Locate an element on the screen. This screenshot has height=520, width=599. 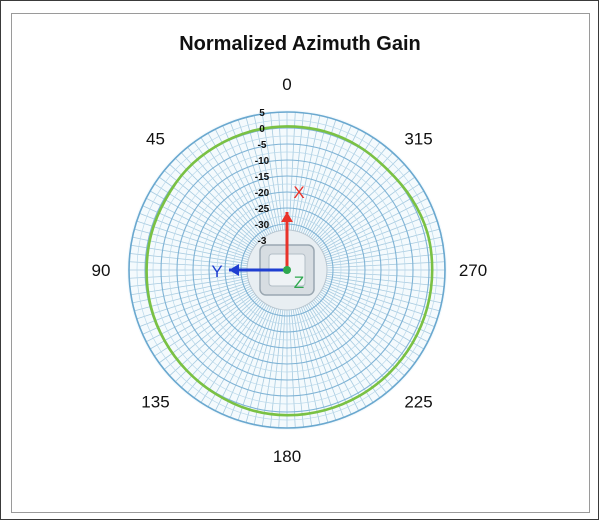
x-axis-arrow-head is located at coordinates (287, 217).